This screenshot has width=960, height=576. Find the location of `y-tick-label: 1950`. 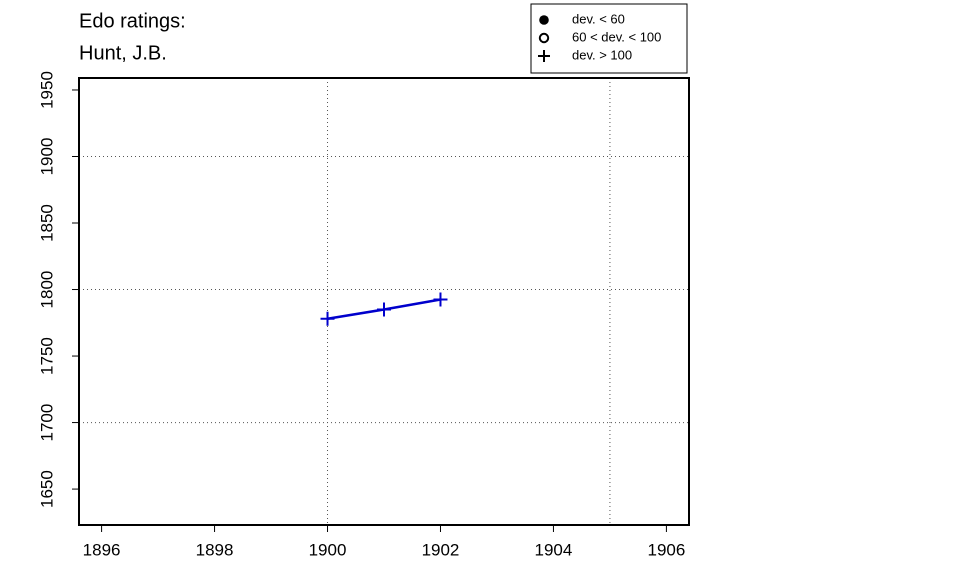

y-tick-label: 1950 is located at coordinates (46, 90).